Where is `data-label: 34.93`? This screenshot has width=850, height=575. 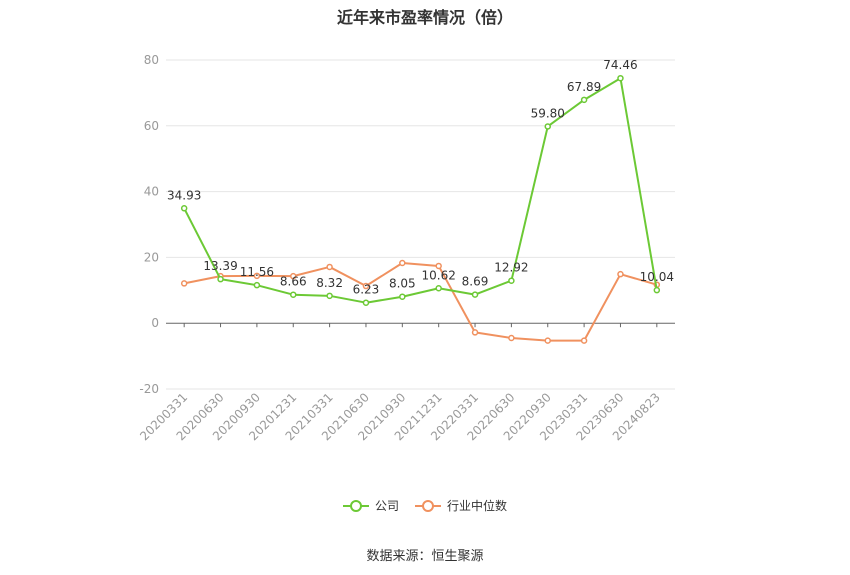 data-label: 34.93 is located at coordinates (184, 195).